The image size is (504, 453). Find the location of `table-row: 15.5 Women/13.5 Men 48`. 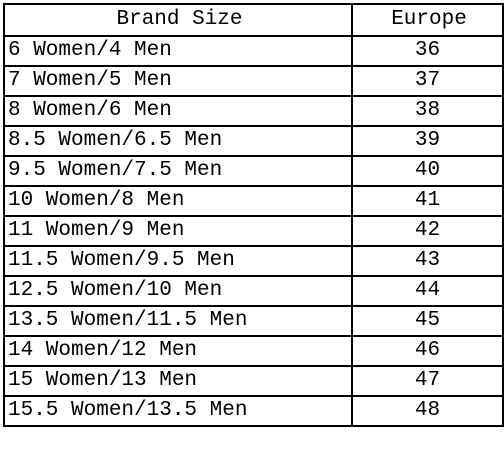

table-row: 15.5 Women/13.5 Men 48 is located at coordinates (253, 411).